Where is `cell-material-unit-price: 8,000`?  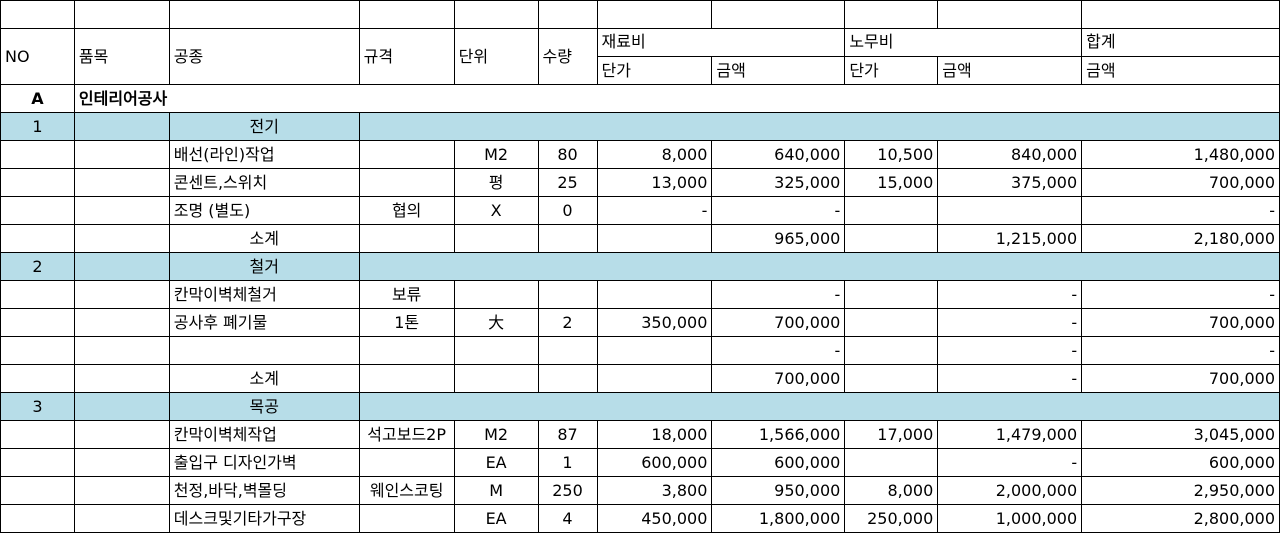 cell-material-unit-price: 8,000 is located at coordinates (654, 154).